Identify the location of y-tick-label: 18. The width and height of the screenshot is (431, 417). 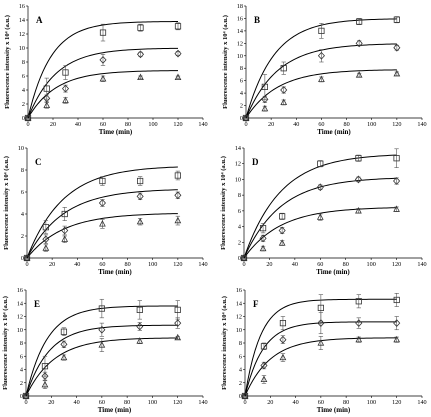
(240, 6).